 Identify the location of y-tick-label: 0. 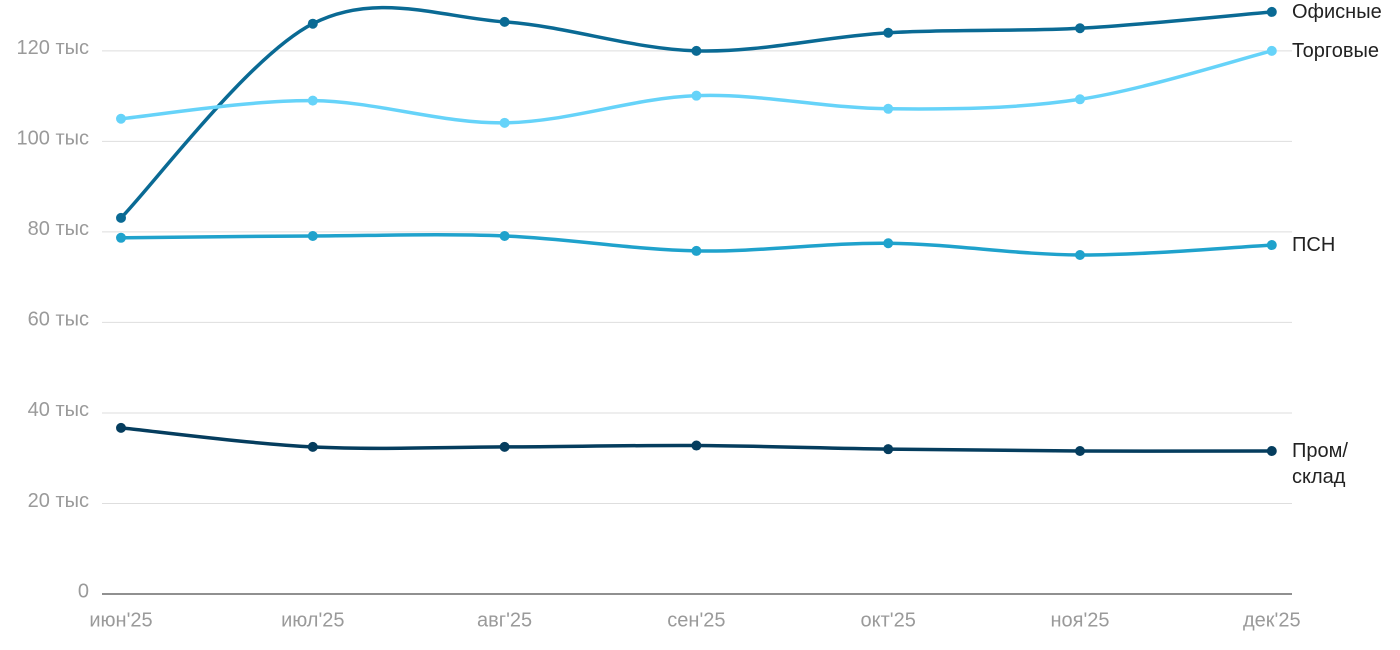
(83, 591).